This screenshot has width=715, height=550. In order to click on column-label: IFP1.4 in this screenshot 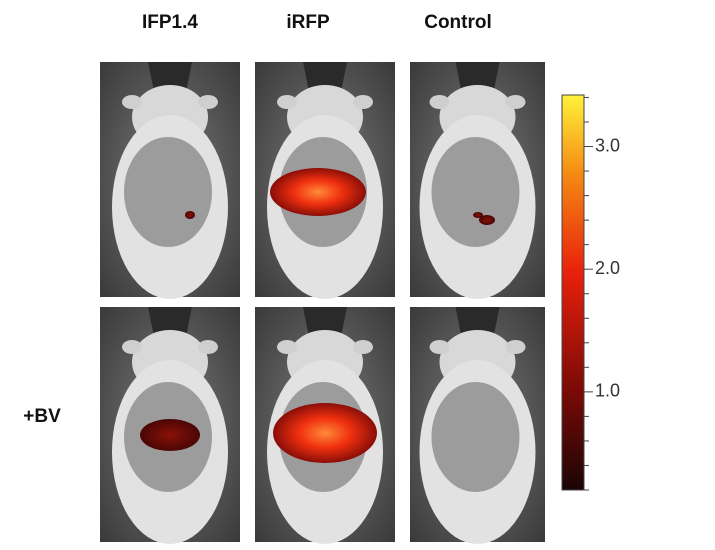, I will do `click(170, 22)`.